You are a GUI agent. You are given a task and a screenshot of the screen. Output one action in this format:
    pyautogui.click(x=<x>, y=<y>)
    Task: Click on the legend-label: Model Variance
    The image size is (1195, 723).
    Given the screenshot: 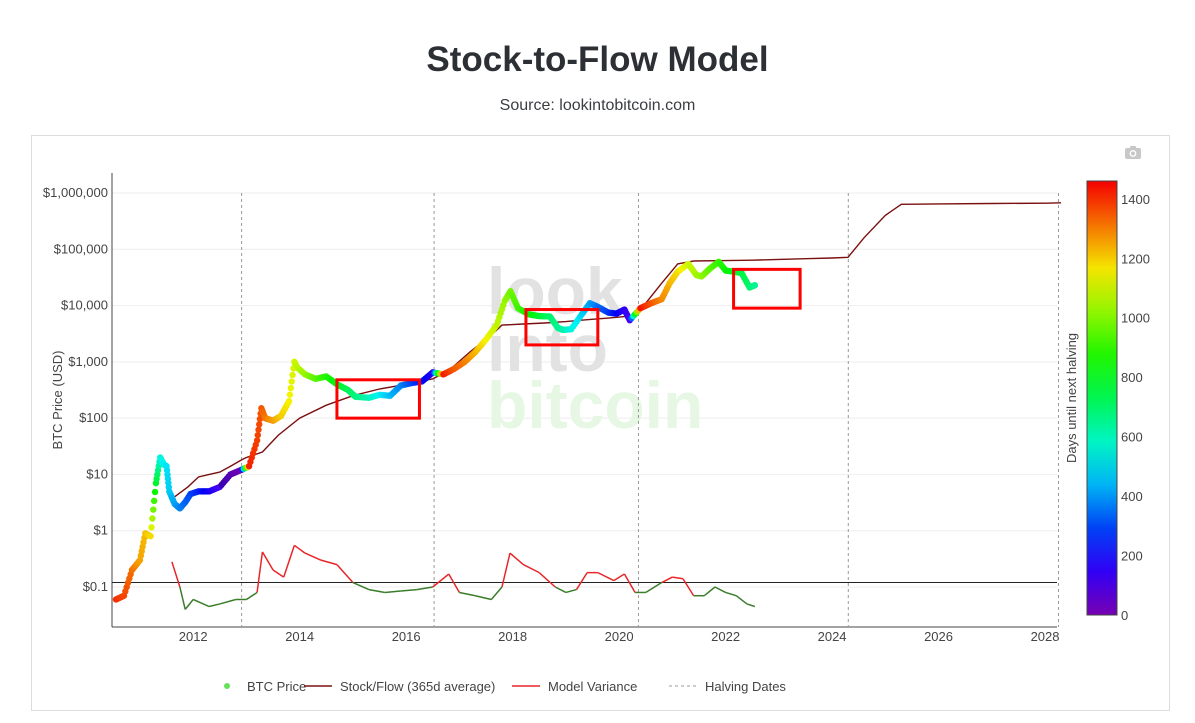 What is the action you would take?
    pyautogui.click(x=592, y=686)
    